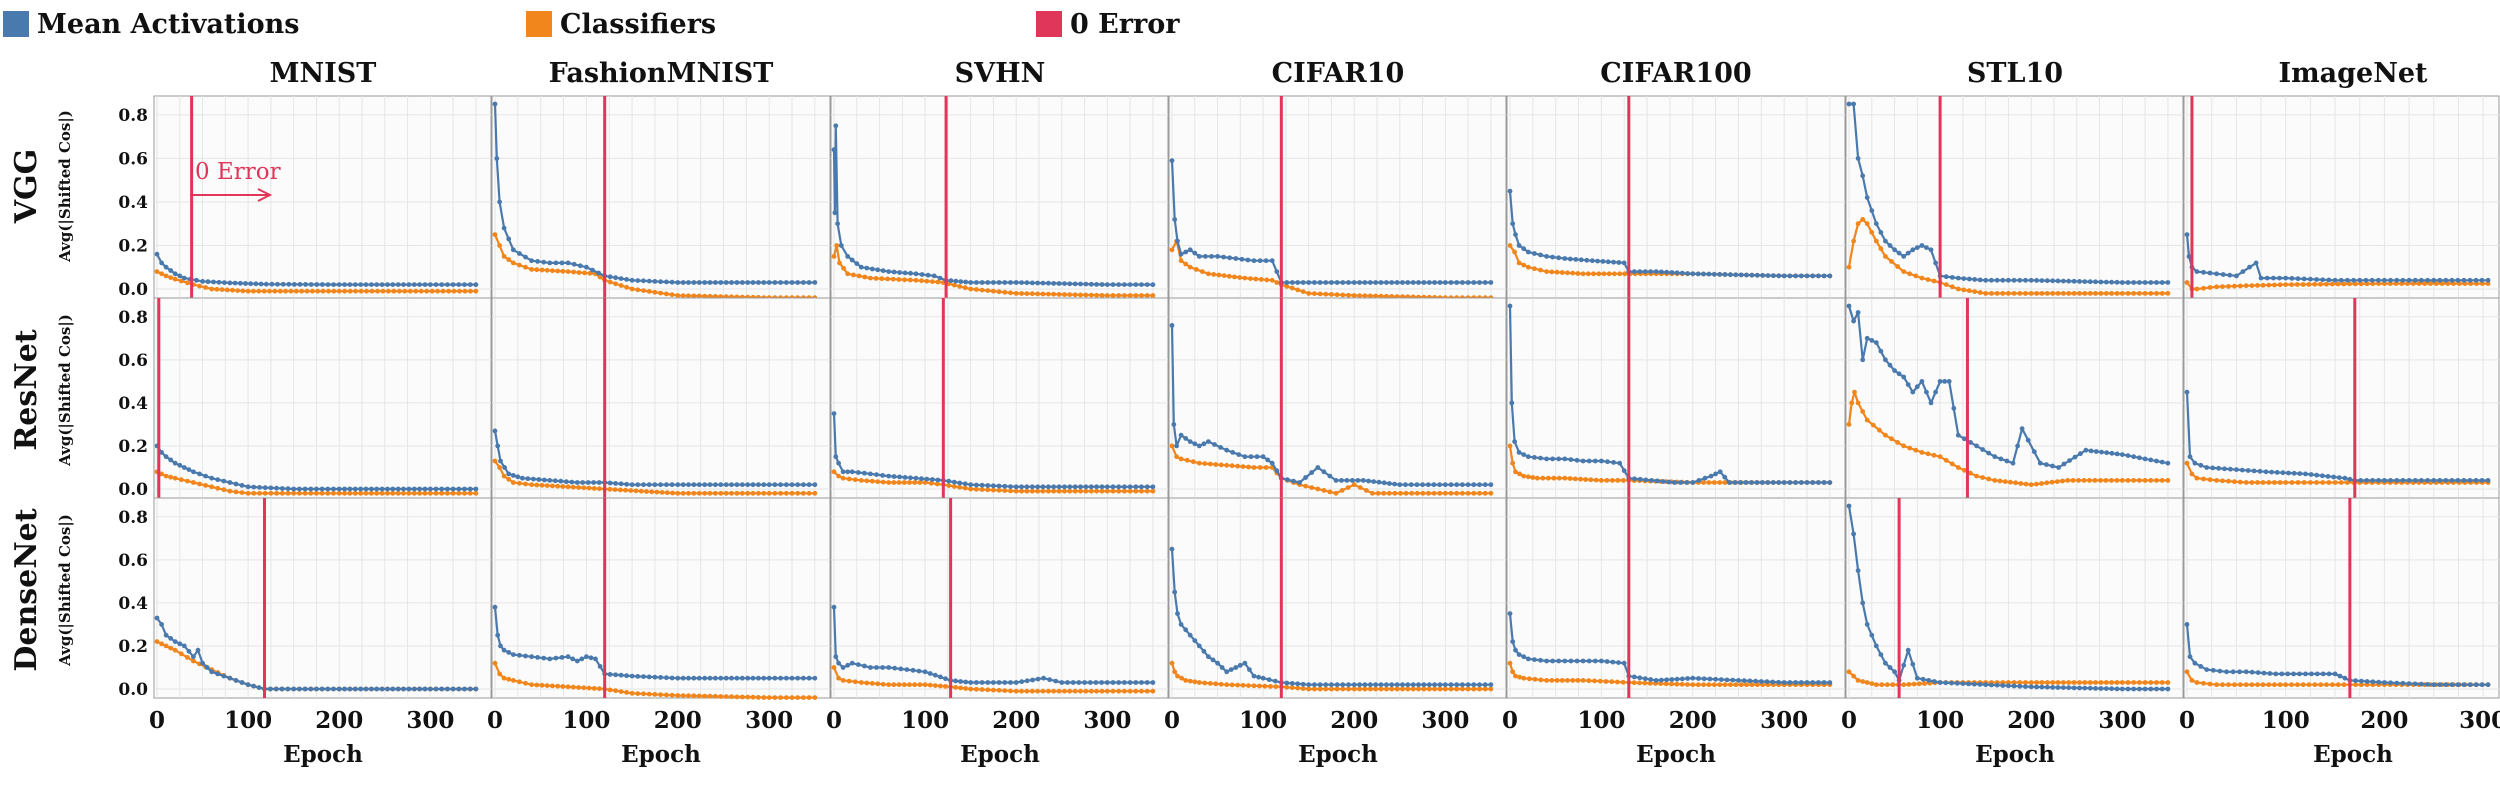 The width and height of the screenshot is (2500, 801). What do you see at coordinates (938, 480) in the screenshot?
I see `panel-resnet-svhn-mean-point` at bounding box center [938, 480].